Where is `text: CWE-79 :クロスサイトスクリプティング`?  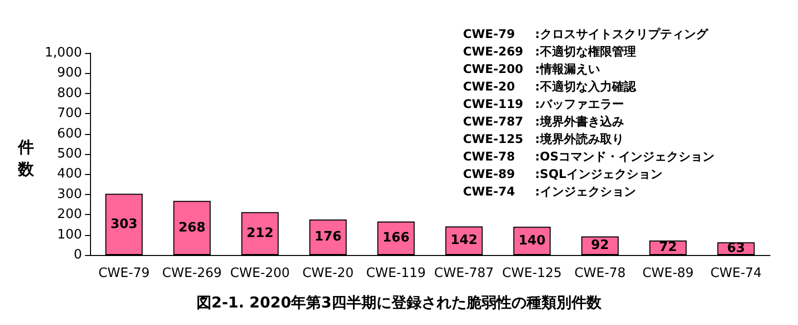 text: CWE-79 :クロスサイトスクリプティング is located at coordinates (585, 34).